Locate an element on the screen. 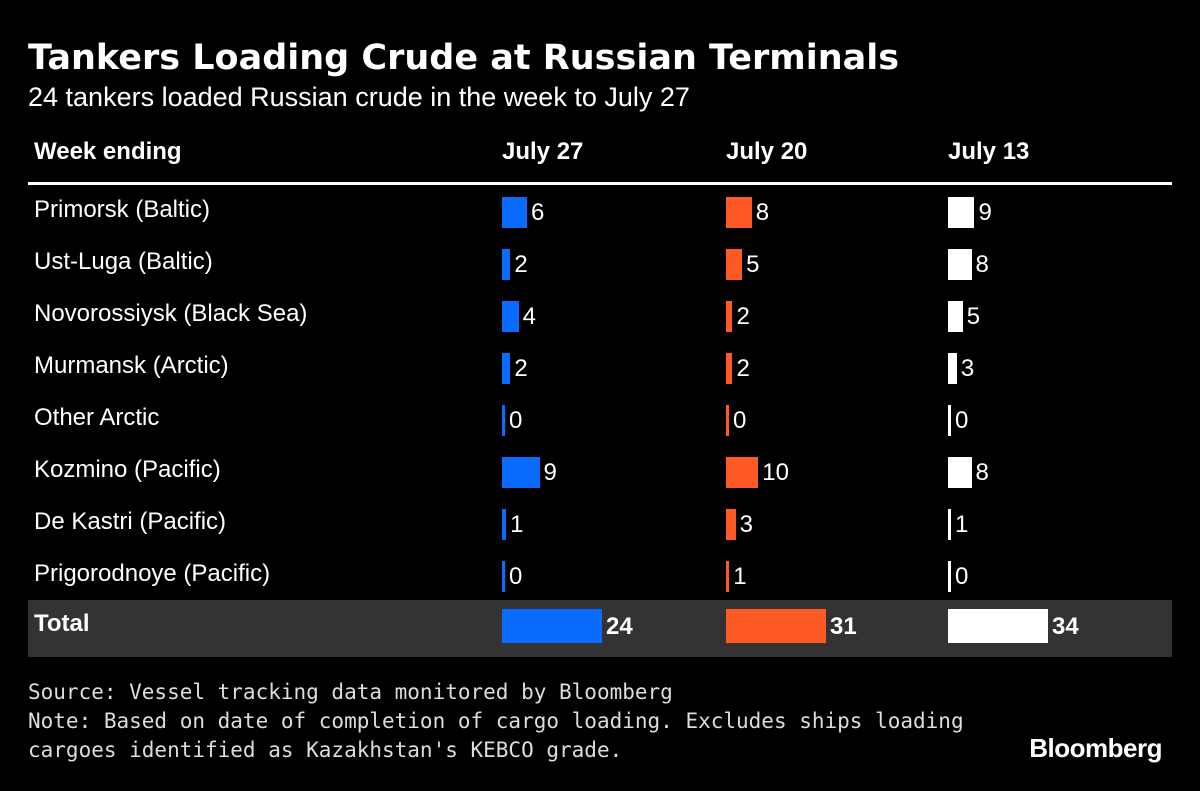  header-rule is located at coordinates (600, 183).